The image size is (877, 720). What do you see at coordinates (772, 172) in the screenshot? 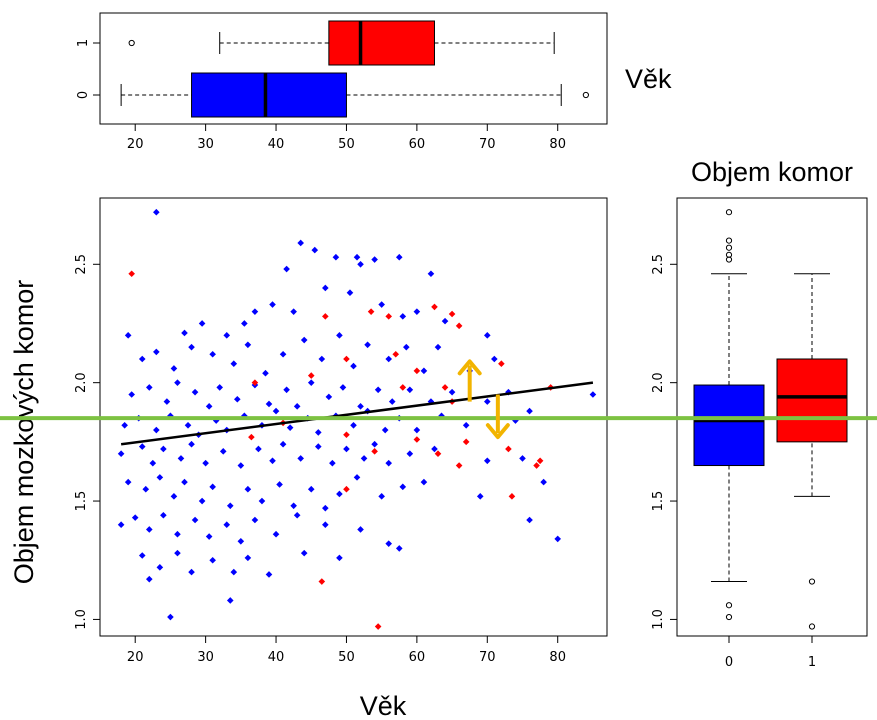
I see `volume-boxplot-title: Objem komor` at bounding box center [772, 172].